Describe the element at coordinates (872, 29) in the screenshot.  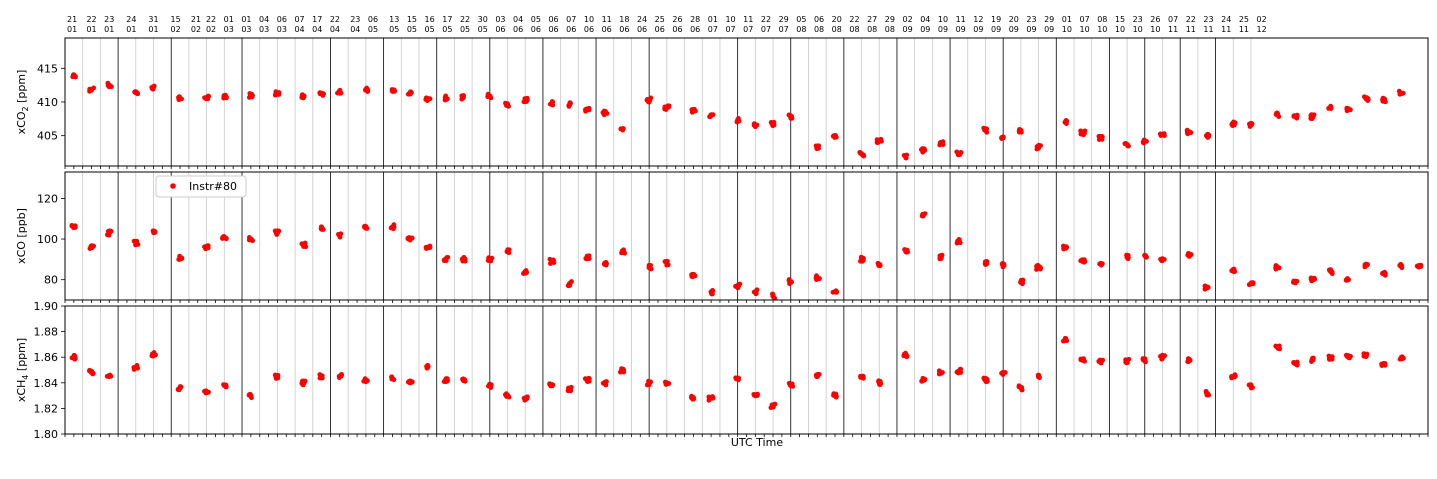
I see `date-month: 08` at that location.